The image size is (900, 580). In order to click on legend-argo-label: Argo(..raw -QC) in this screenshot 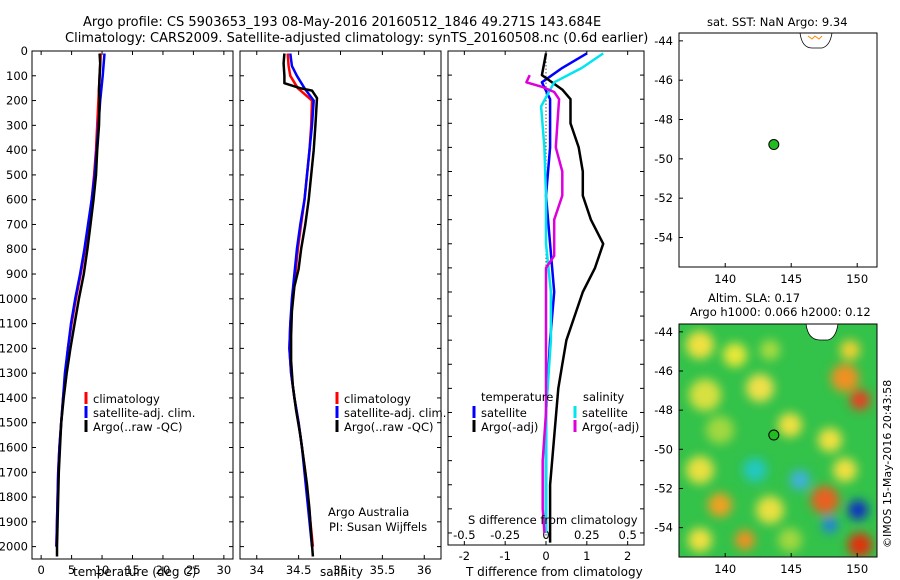, I will do `click(138, 427)`.